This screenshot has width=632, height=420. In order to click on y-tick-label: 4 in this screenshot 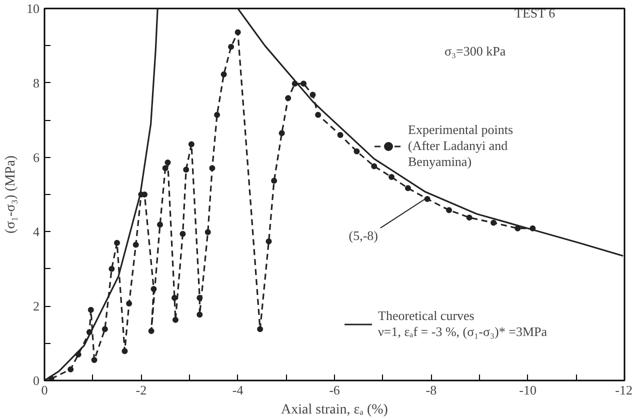, I will do `click(36, 232)`.